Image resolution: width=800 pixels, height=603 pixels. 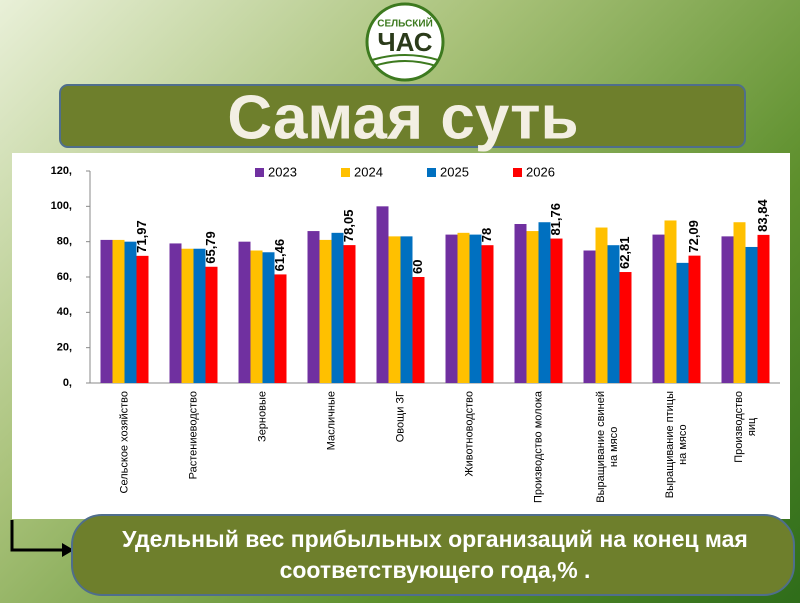 I want to click on y-tick-label: 100,, so click(x=61, y=206).